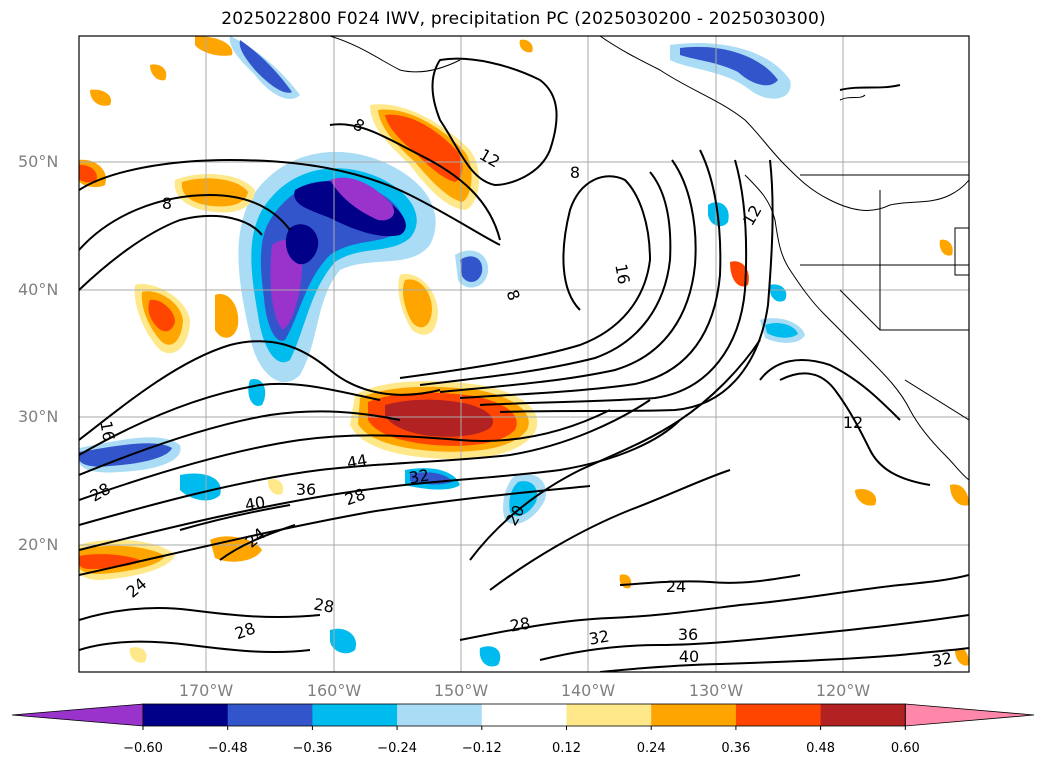 This screenshot has width=1047, height=765. What do you see at coordinates (651, 748) in the screenshot?
I see `colorbar-tick-label: 0.24` at bounding box center [651, 748].